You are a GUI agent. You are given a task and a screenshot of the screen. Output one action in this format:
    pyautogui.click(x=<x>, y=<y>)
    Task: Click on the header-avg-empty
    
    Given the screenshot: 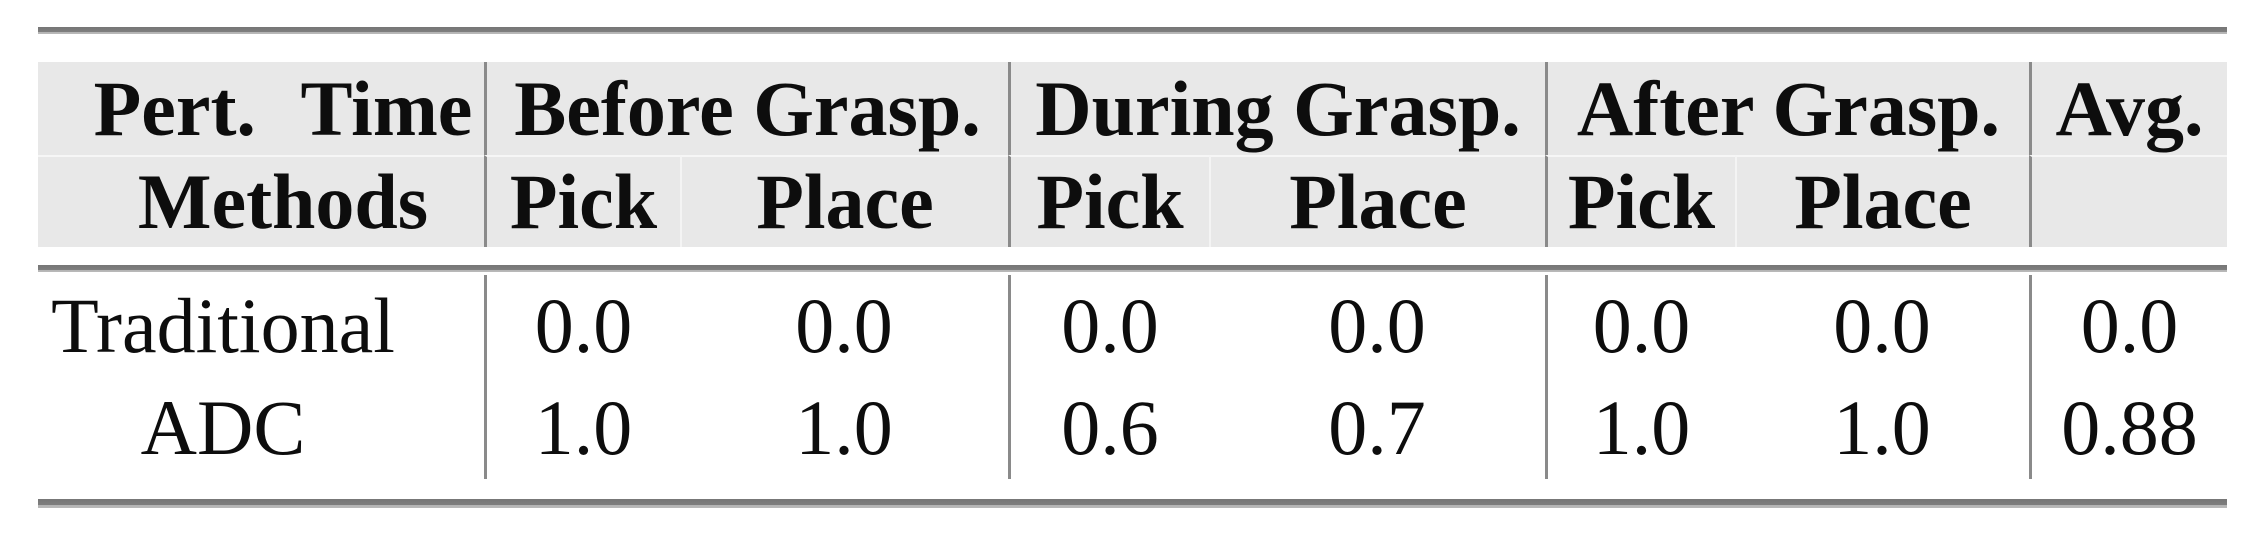 What is the action you would take?
    pyautogui.click(x=2128, y=201)
    